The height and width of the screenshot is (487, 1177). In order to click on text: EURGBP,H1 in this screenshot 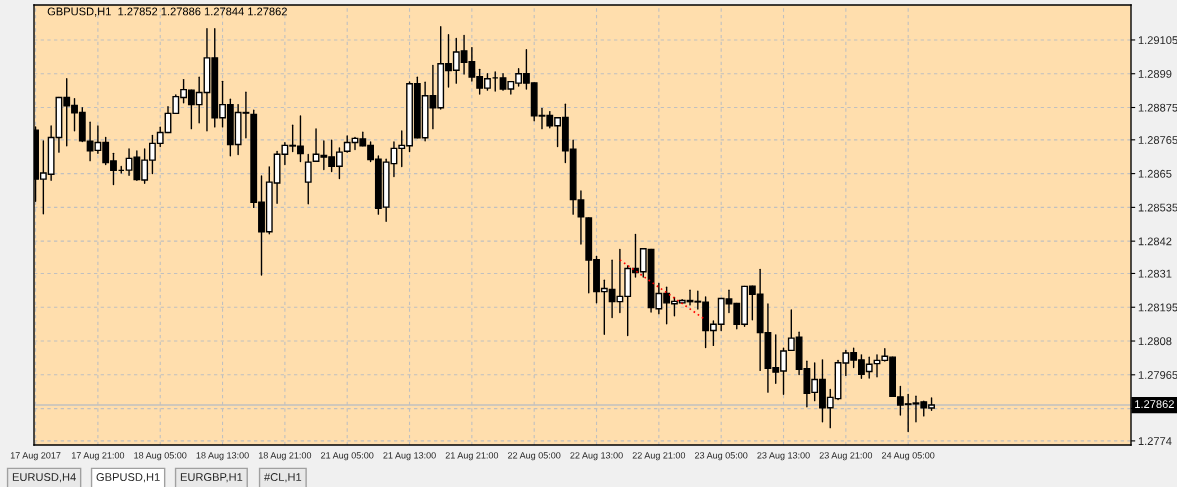, I will do `click(211, 478)`.